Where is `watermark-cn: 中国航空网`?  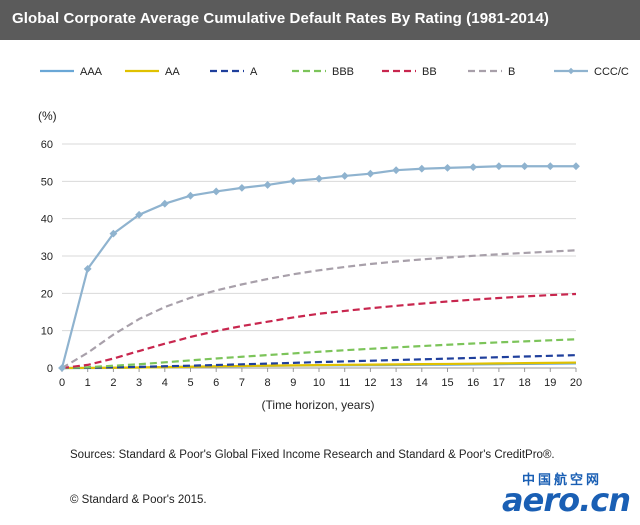 watermark-cn: 中国航空网 is located at coordinates (561, 479).